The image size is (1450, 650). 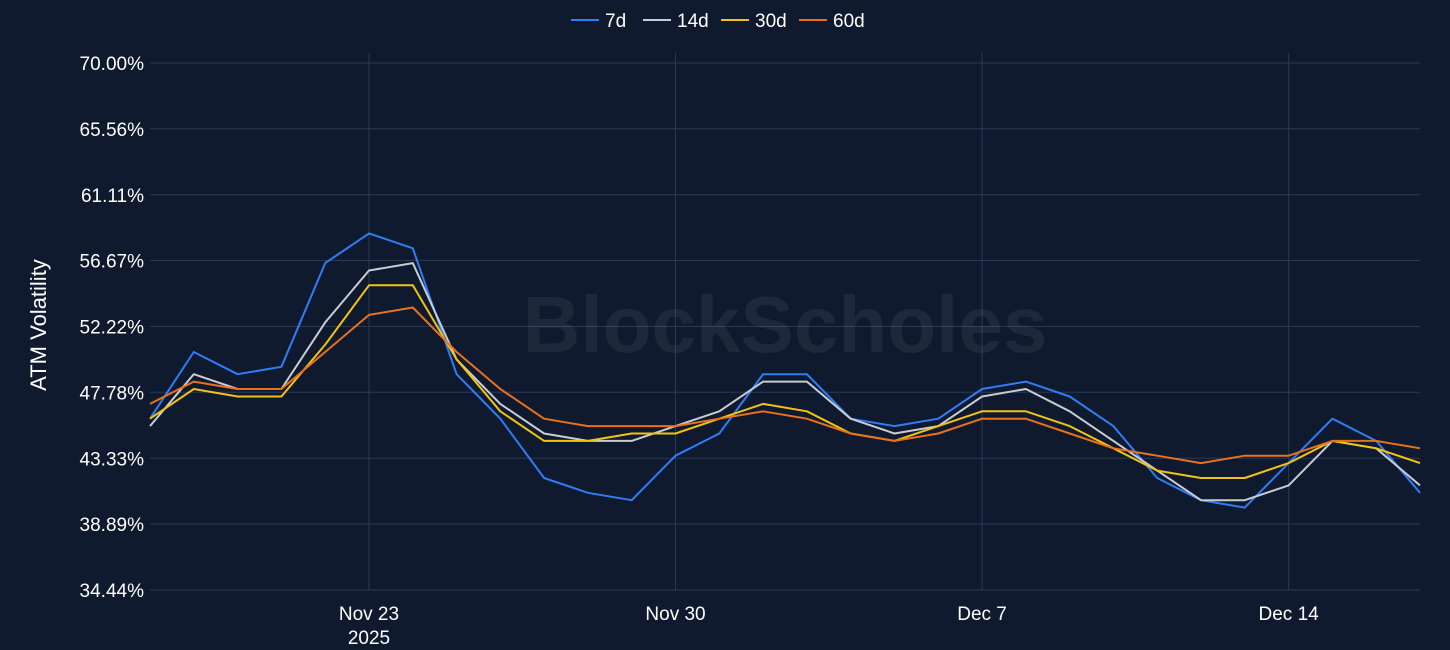 What do you see at coordinates (112, 525) in the screenshot?
I see `y-tick-label: 38.89%` at bounding box center [112, 525].